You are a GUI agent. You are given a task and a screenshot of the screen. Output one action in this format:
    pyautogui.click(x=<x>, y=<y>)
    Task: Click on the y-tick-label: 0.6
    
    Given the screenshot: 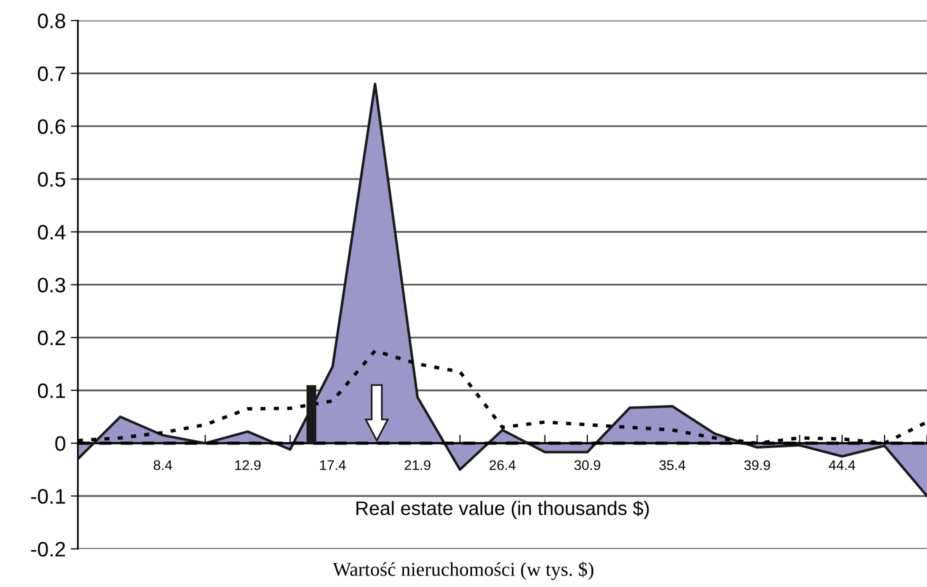 What is the action you would take?
    pyautogui.click(x=52, y=126)
    